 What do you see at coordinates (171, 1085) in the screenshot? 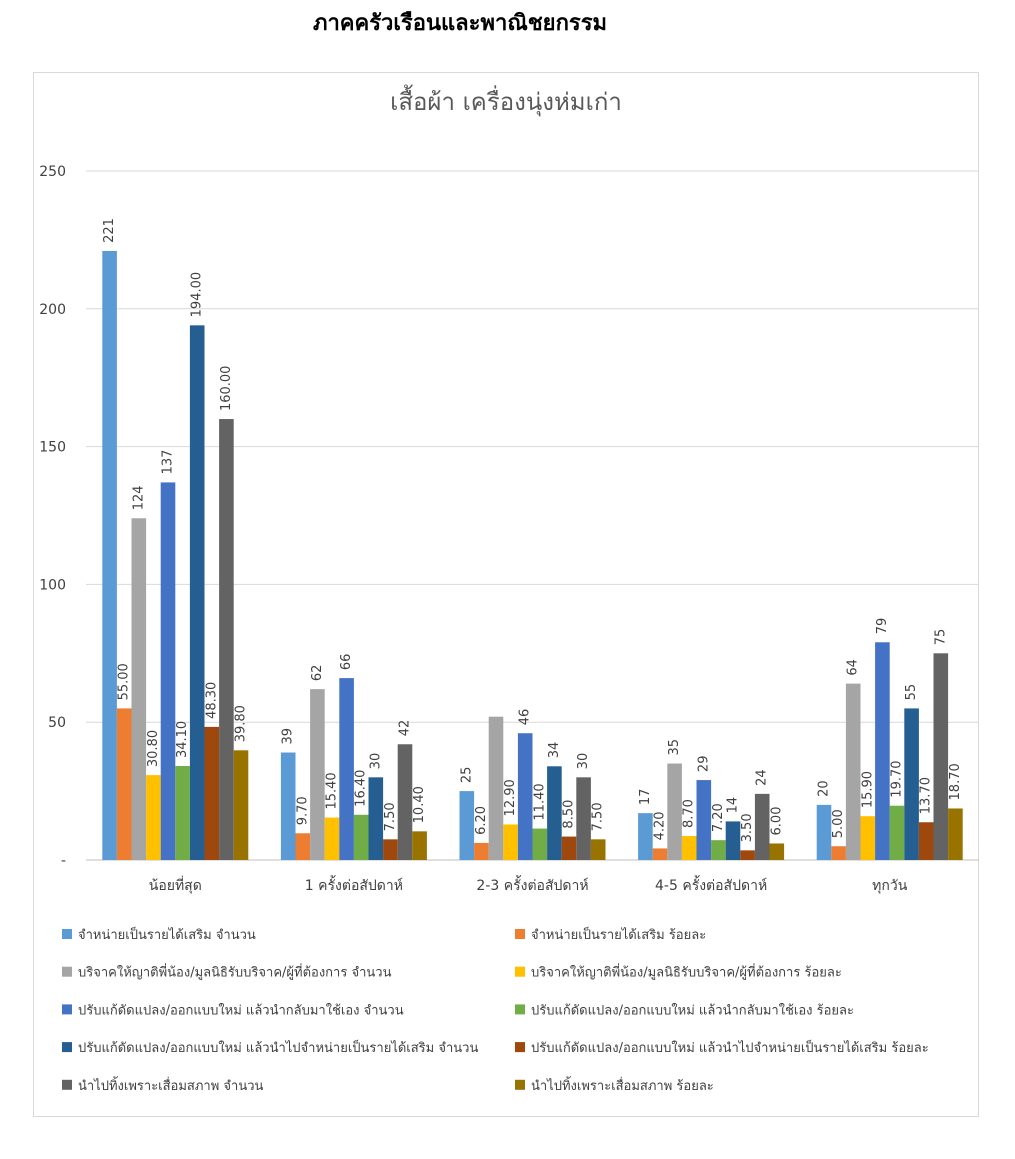
I see `legend-label: นำไปทิ้งเพราะเสื่อมสภาพ จำนวน` at bounding box center [171, 1085].